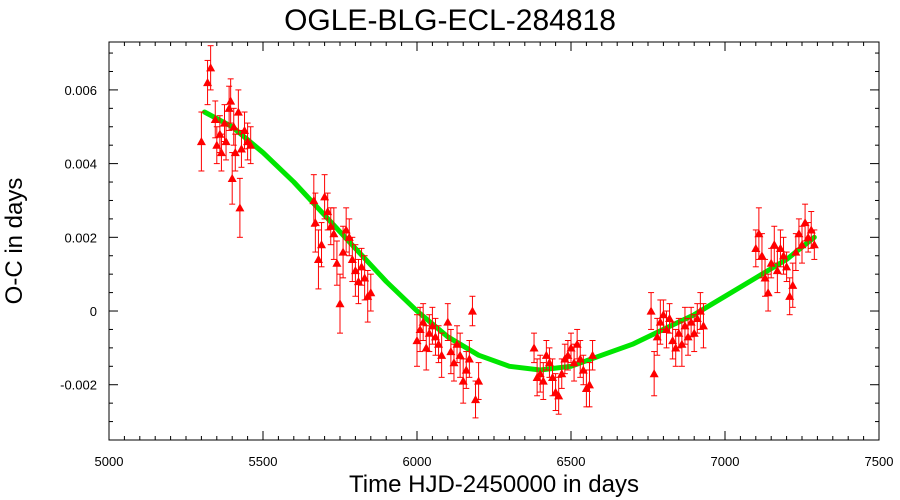 The height and width of the screenshot is (500, 900). I want to click on x-tick-label: 6000, so click(417, 461).